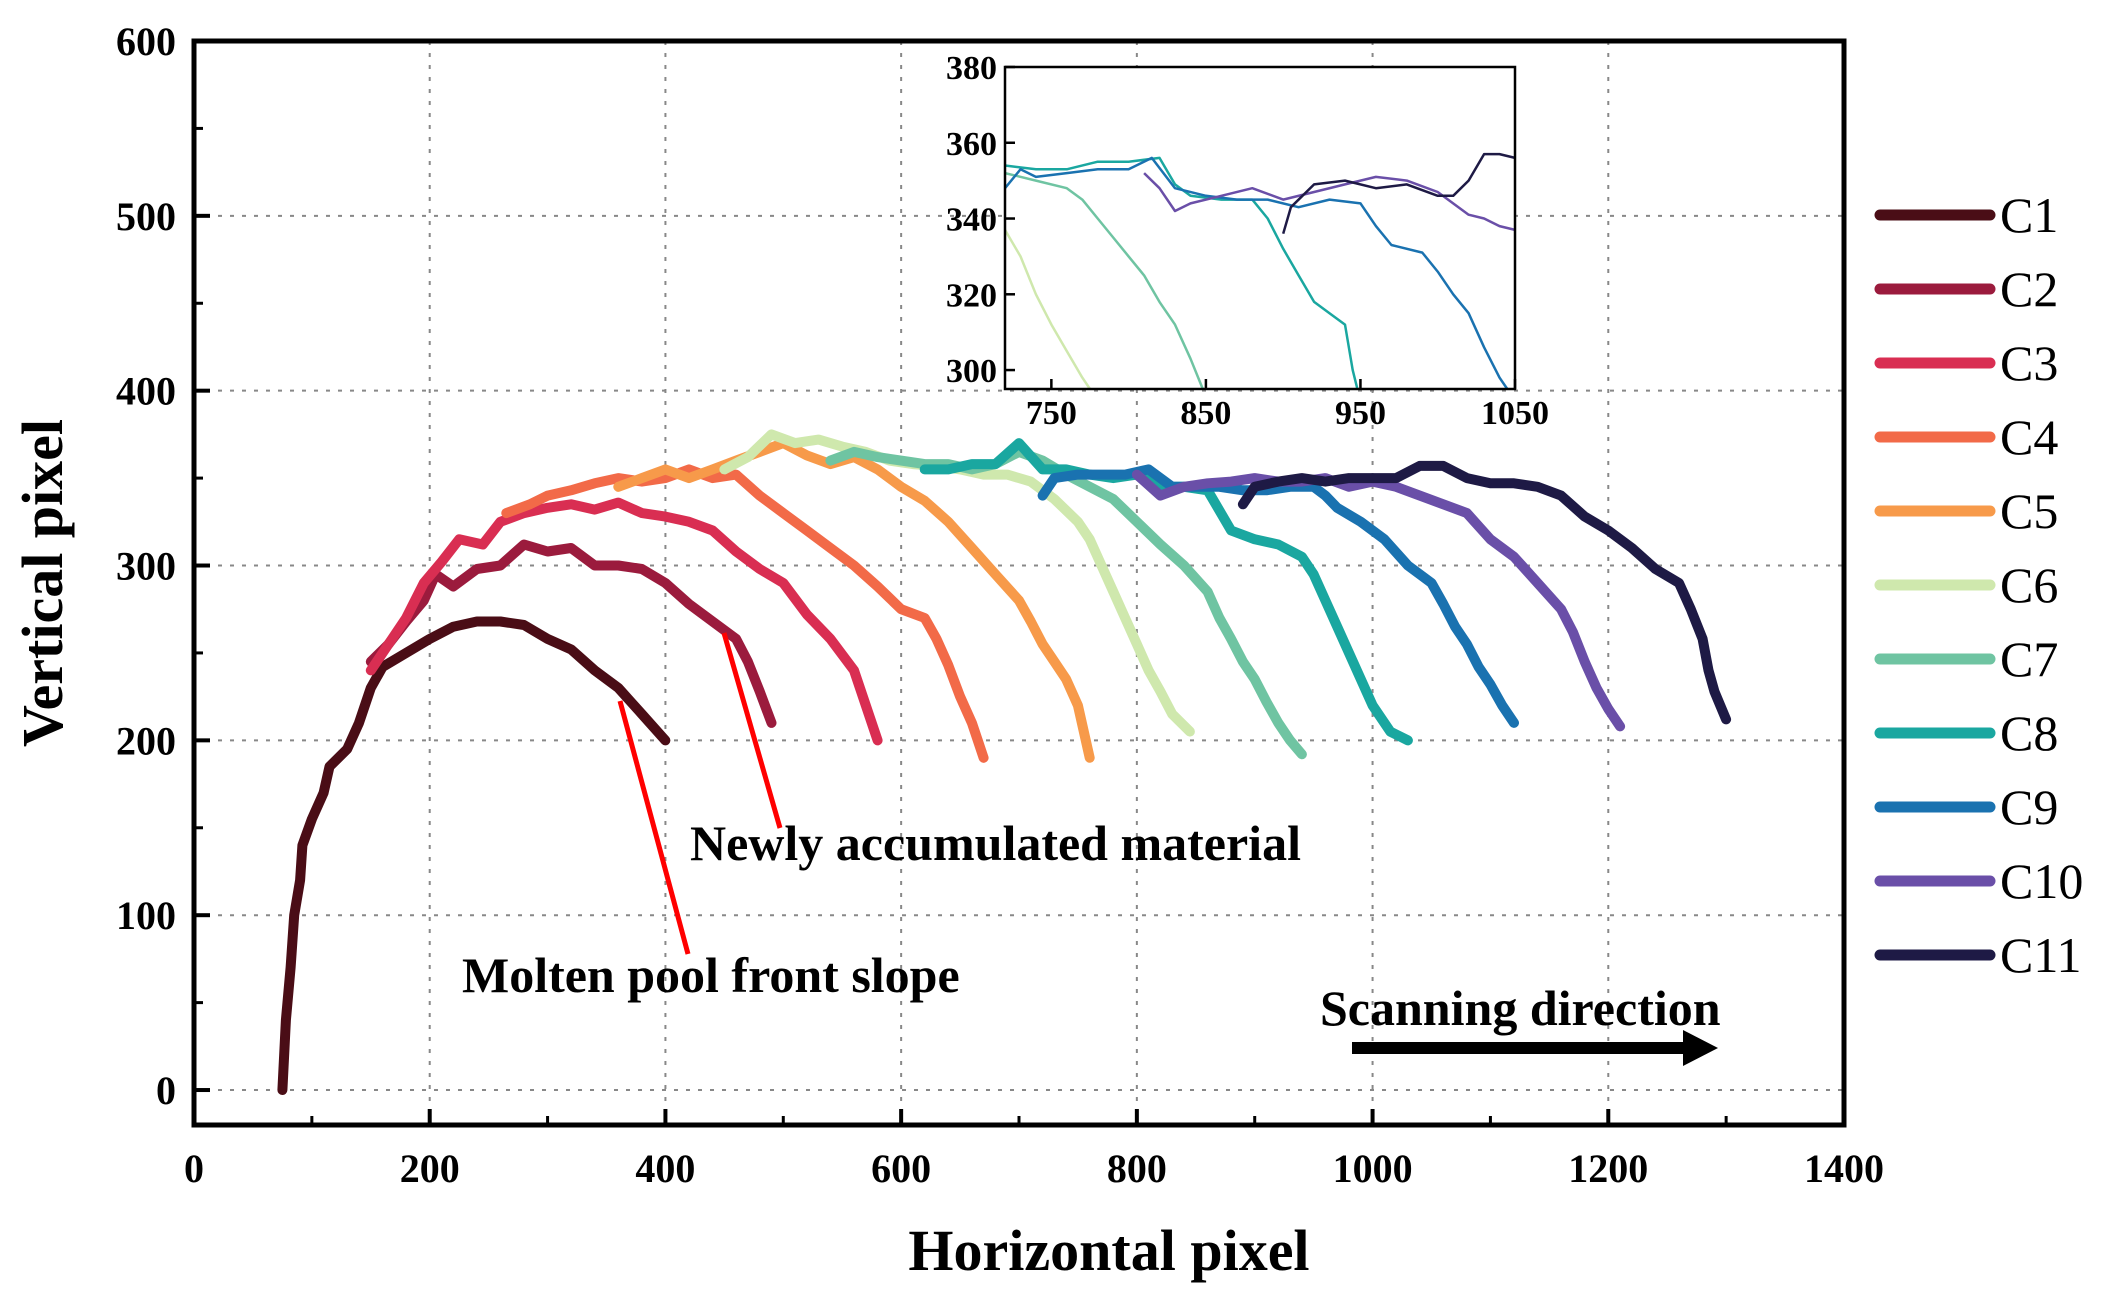 Image resolution: width=2113 pixels, height=1313 pixels. What do you see at coordinates (2029, 437) in the screenshot?
I see `legend-label-c4: C4` at bounding box center [2029, 437].